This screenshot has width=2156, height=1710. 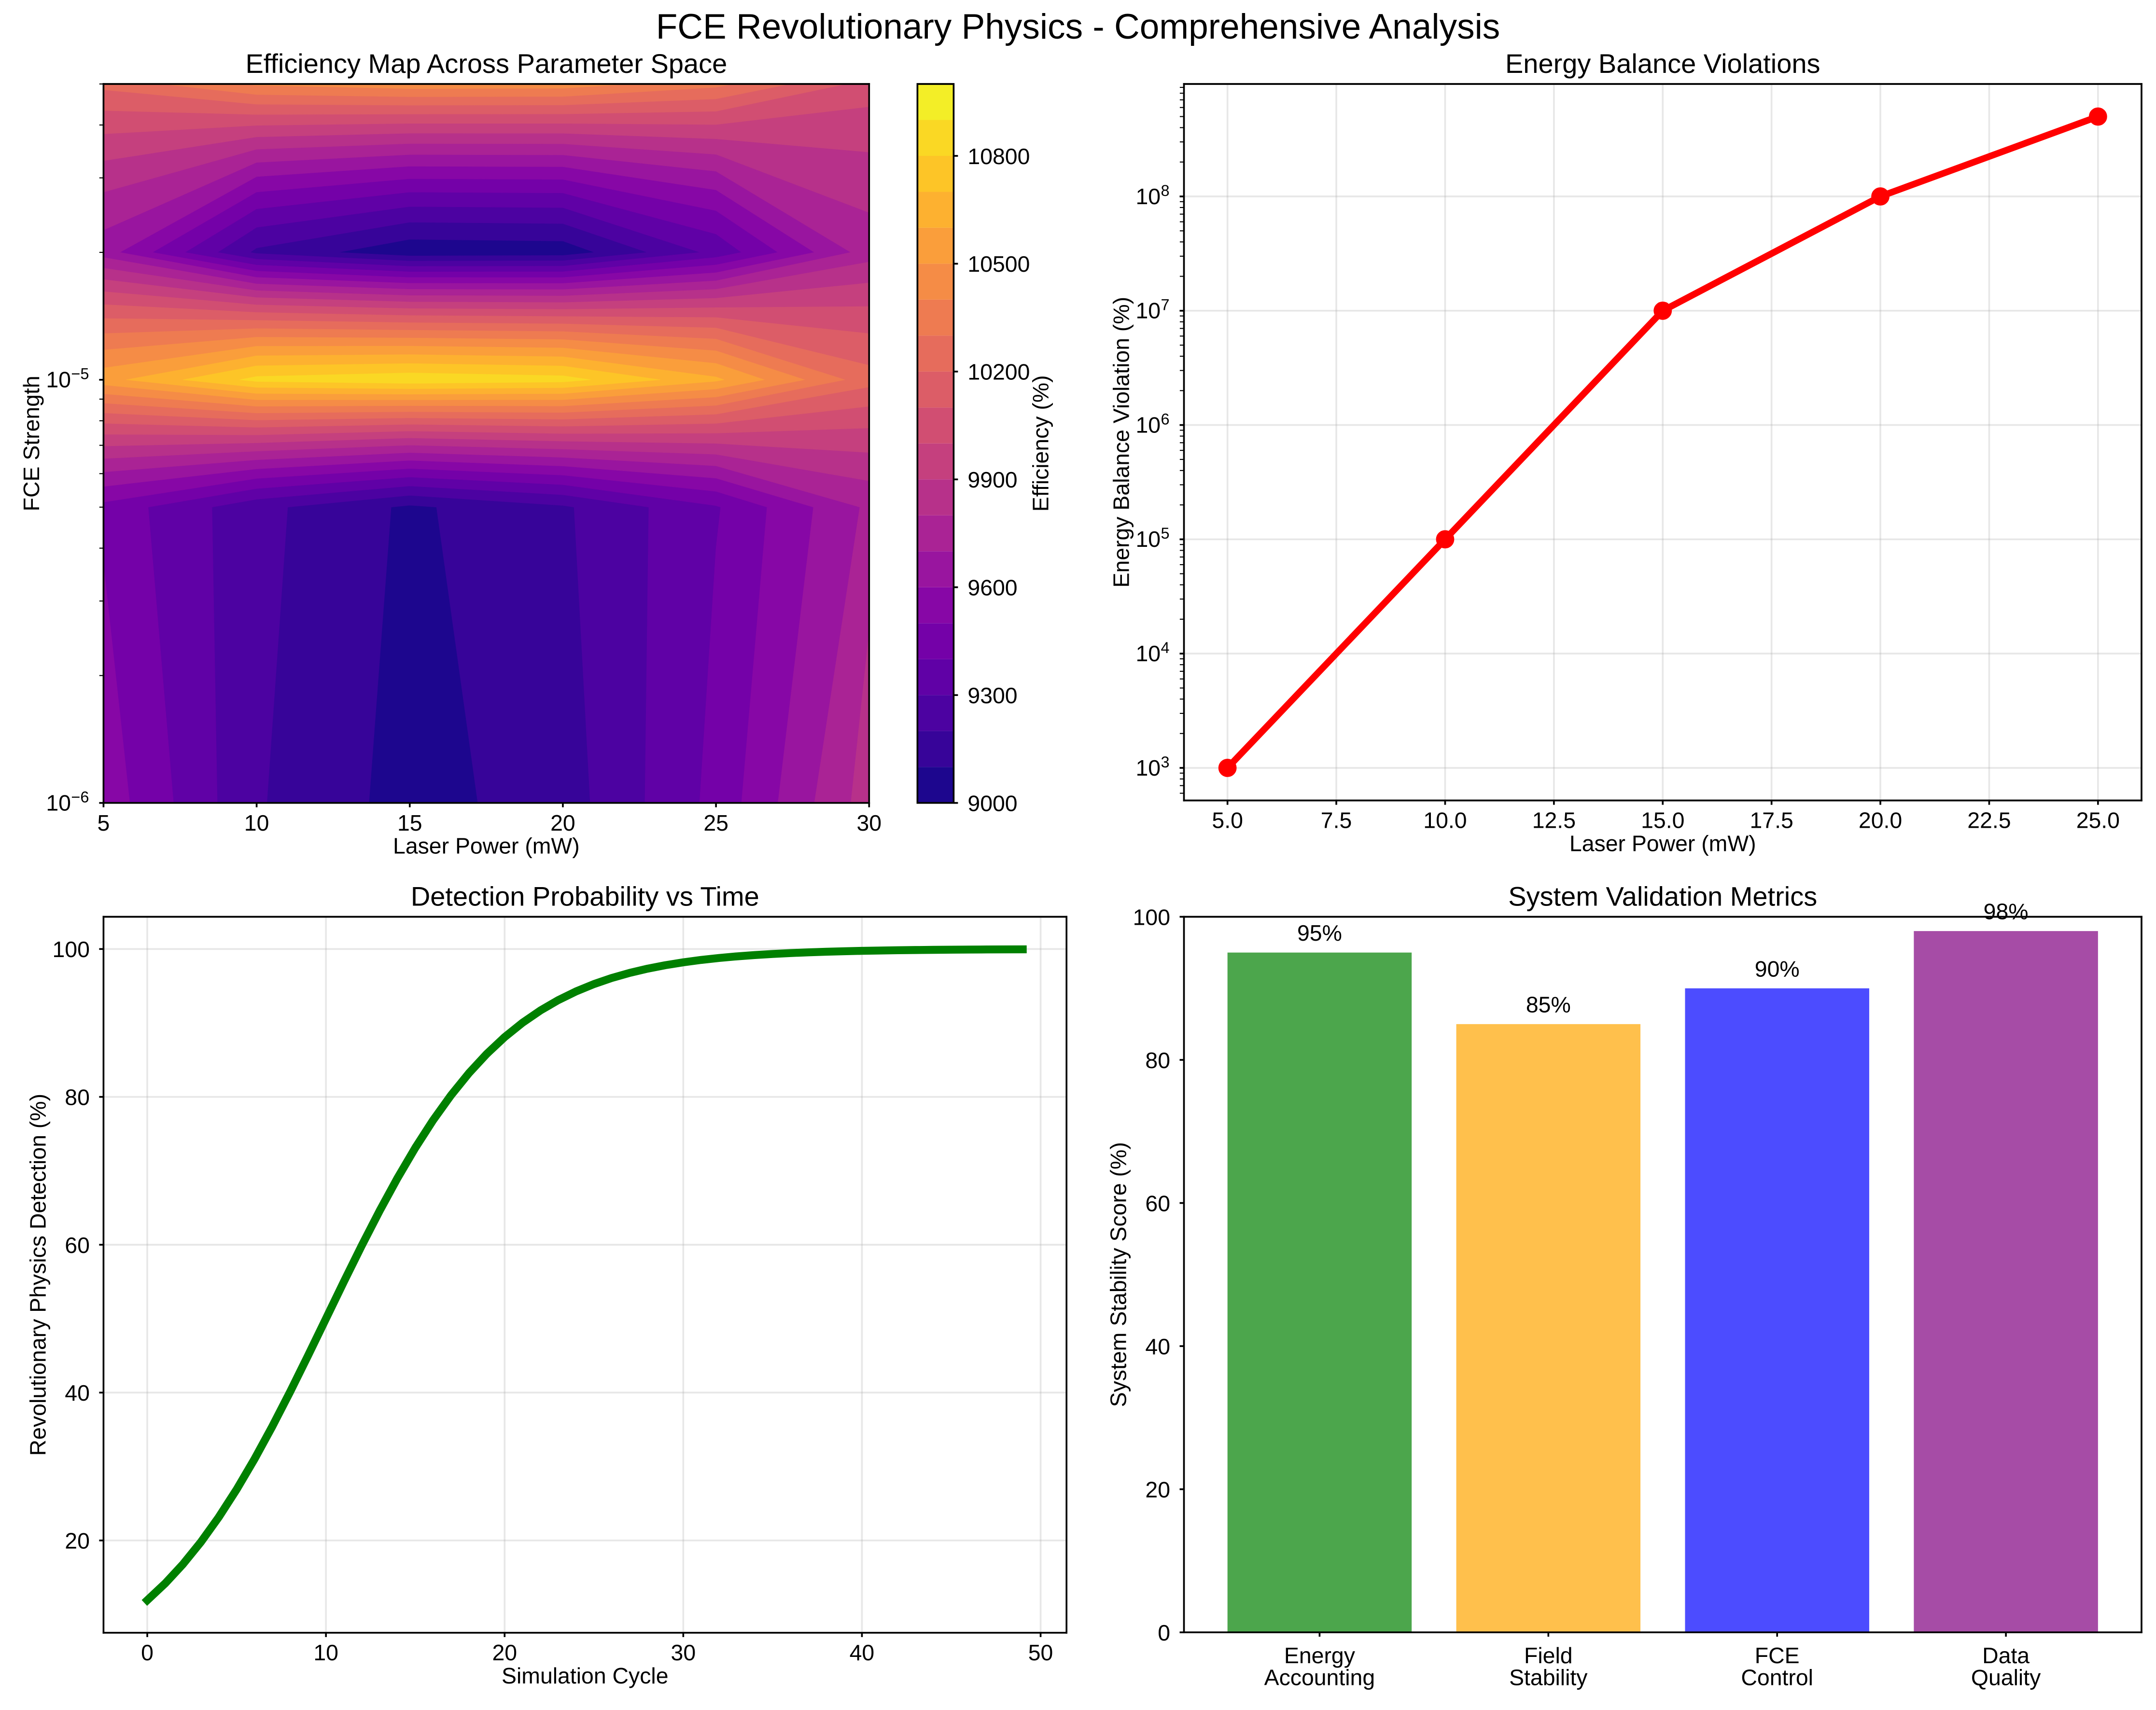 What do you see at coordinates (999, 264) in the screenshot?
I see `svg-text: 10500` at bounding box center [999, 264].